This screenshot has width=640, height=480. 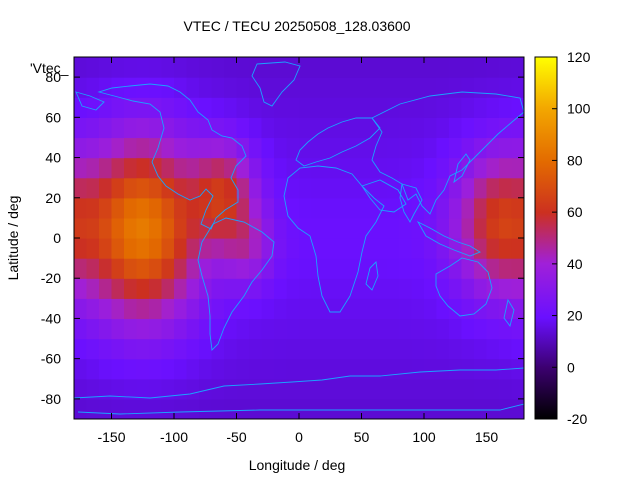 What do you see at coordinates (509, 313) in the screenshot?
I see `coastline-new-zealand` at bounding box center [509, 313].